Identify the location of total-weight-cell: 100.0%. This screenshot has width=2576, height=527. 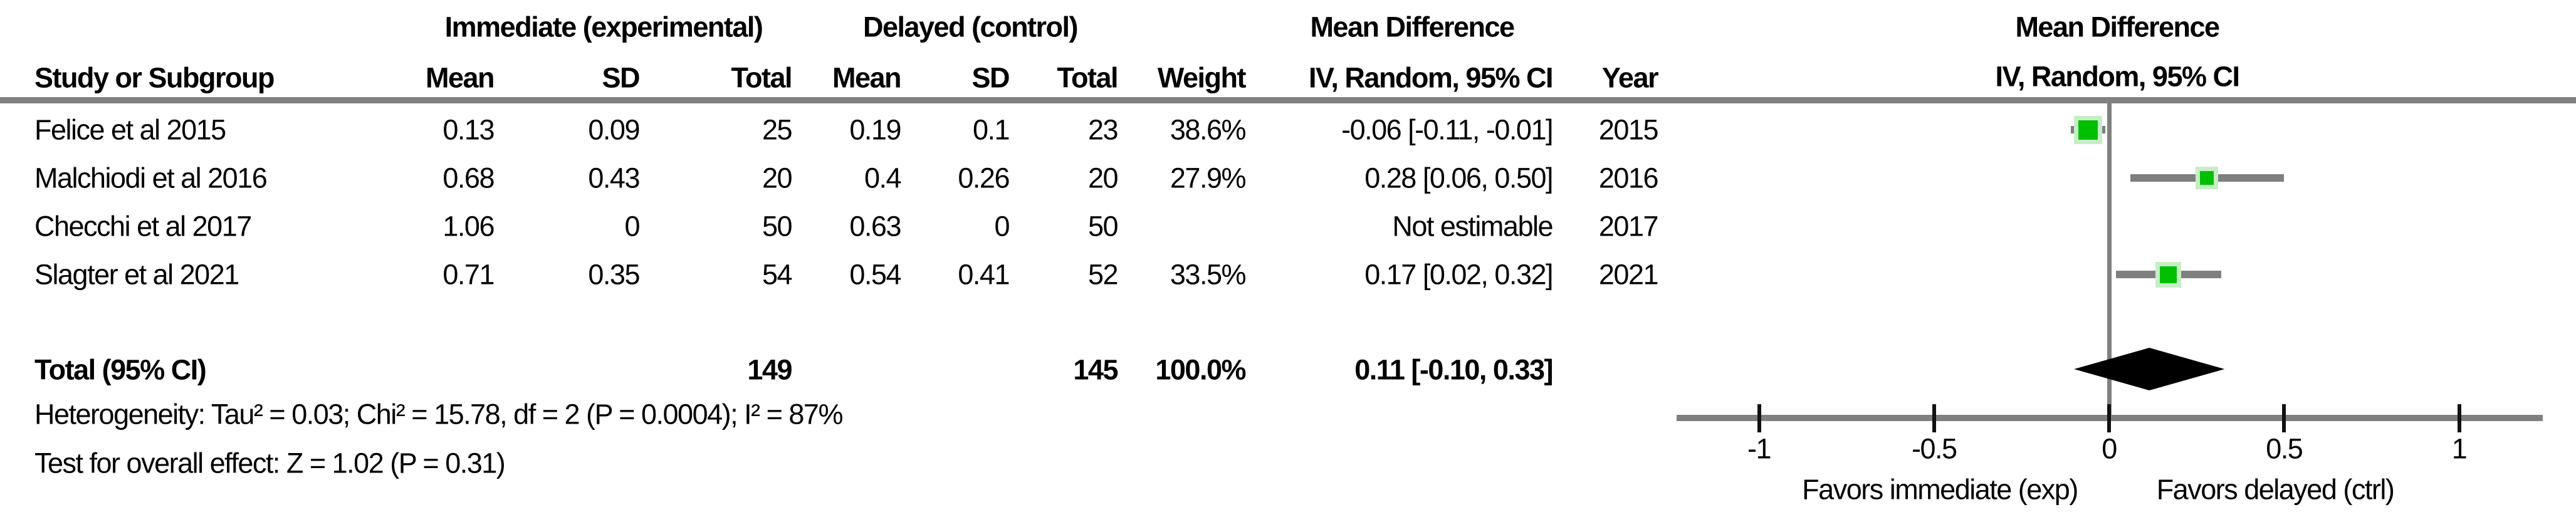
(1200, 370).